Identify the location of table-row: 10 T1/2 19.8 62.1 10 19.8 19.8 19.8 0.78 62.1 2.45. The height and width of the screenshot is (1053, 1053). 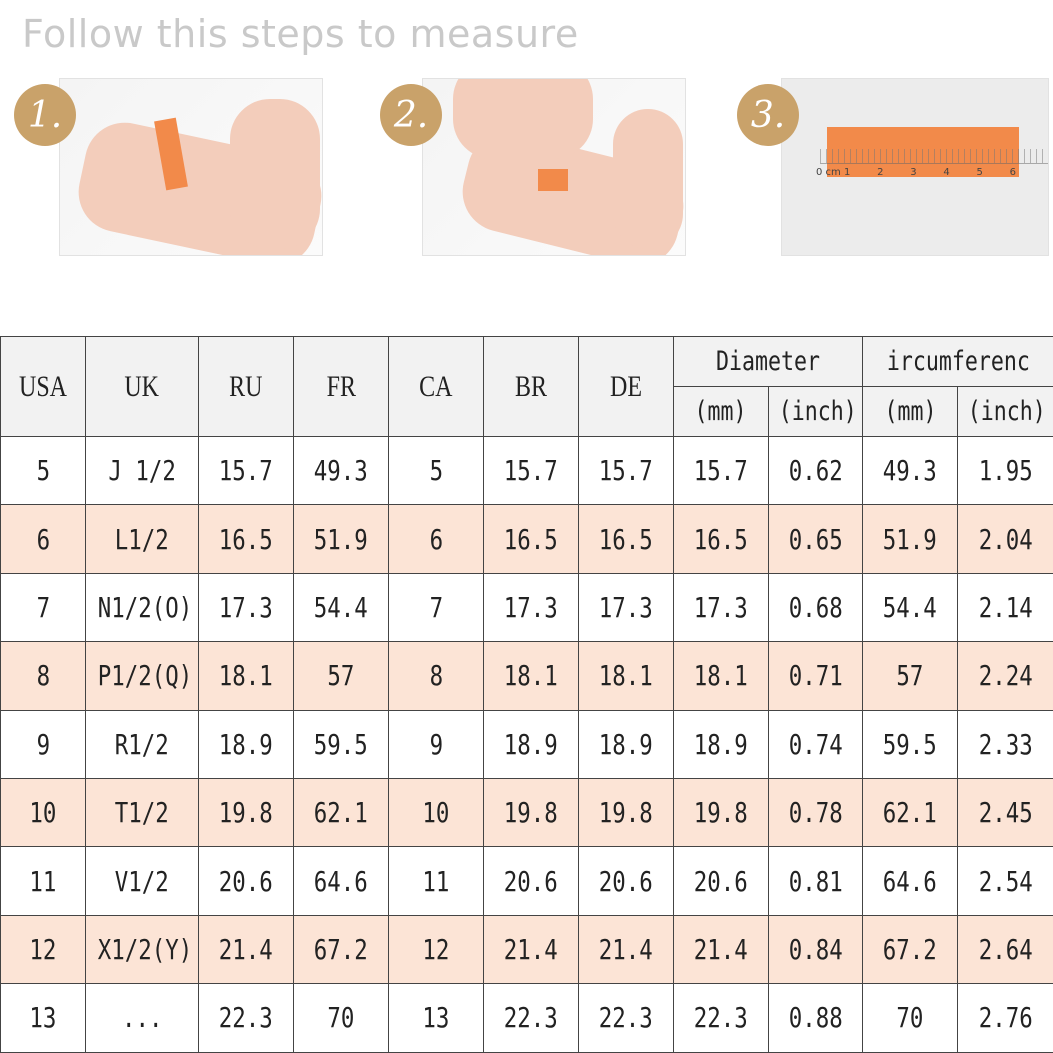
(526, 812).